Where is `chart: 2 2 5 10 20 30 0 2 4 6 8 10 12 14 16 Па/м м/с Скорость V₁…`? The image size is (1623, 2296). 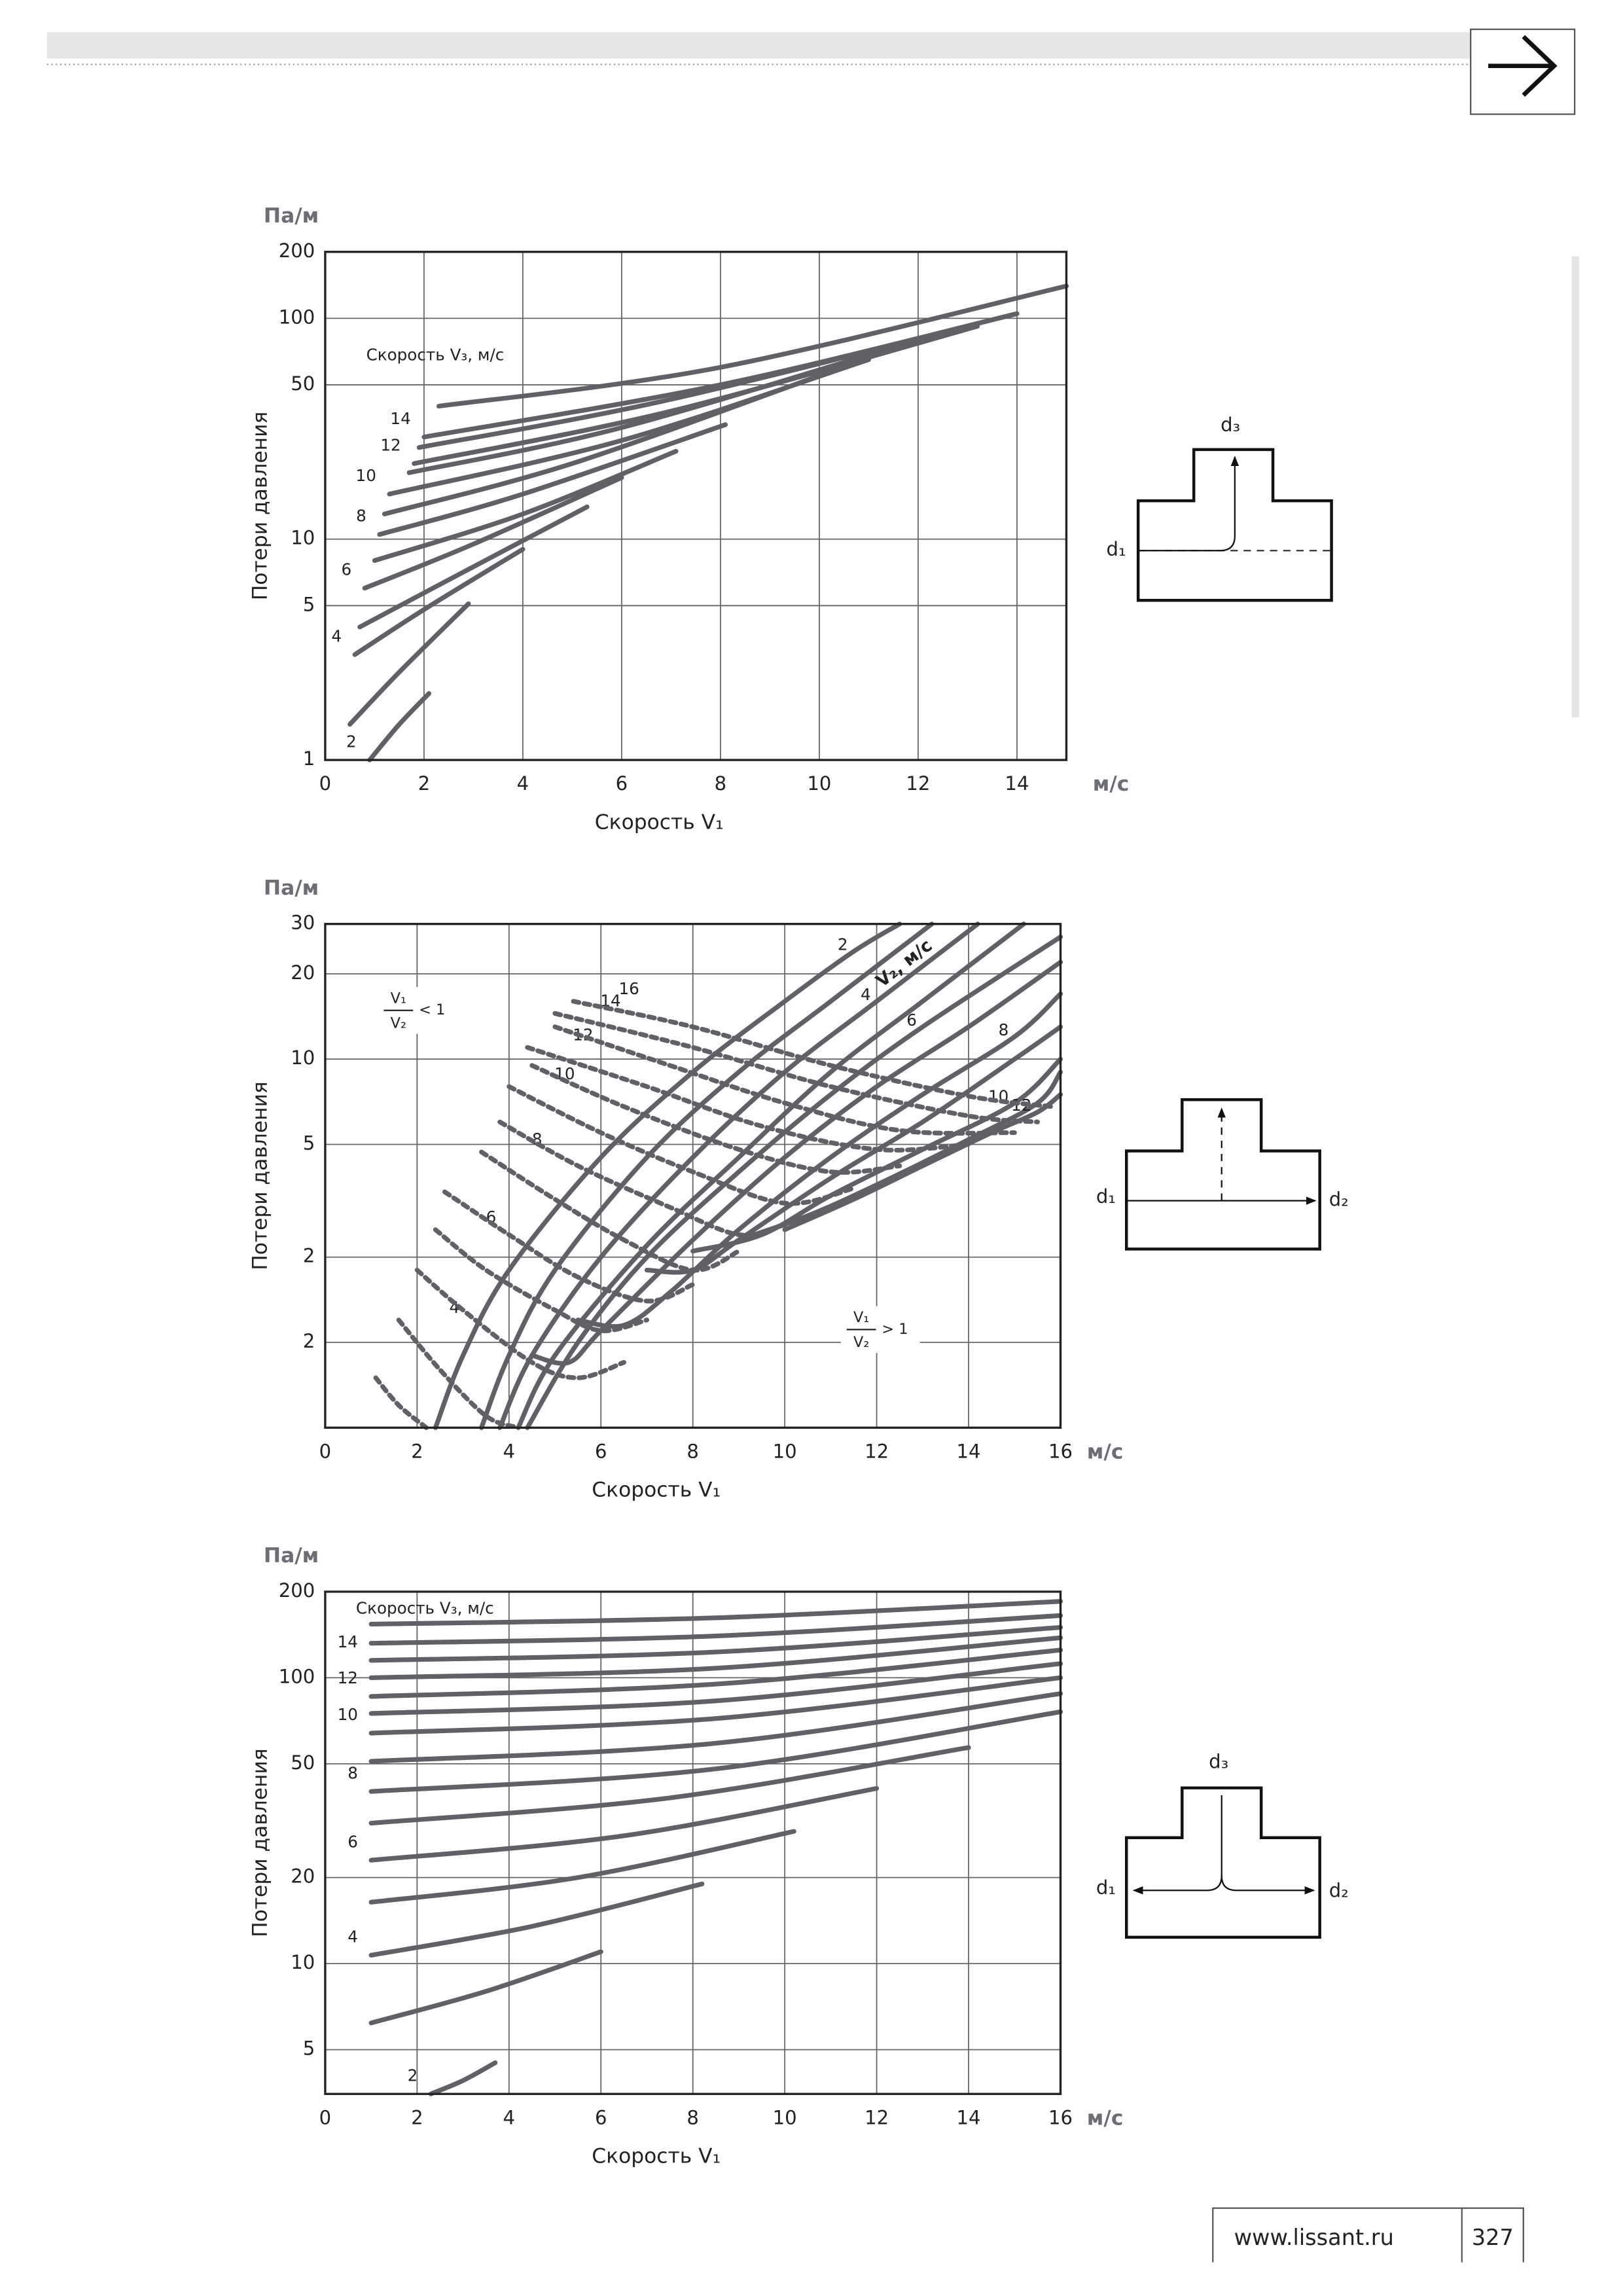 chart: 2 2 5 10 20 30 0 2 4 6 8 10 12 14 16 Па/м м/с Скорость V₁… is located at coordinates (686, 1188).